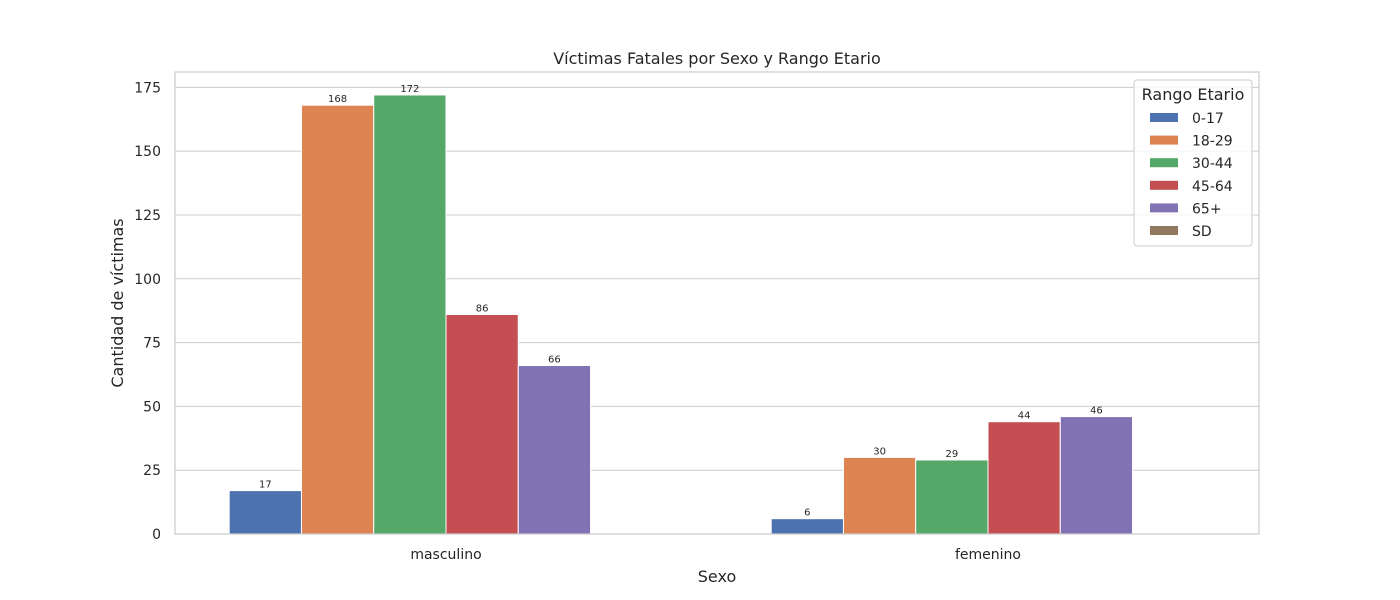 This screenshot has height=600, width=1400. I want to click on legend-item-label: SD, so click(1202, 232).